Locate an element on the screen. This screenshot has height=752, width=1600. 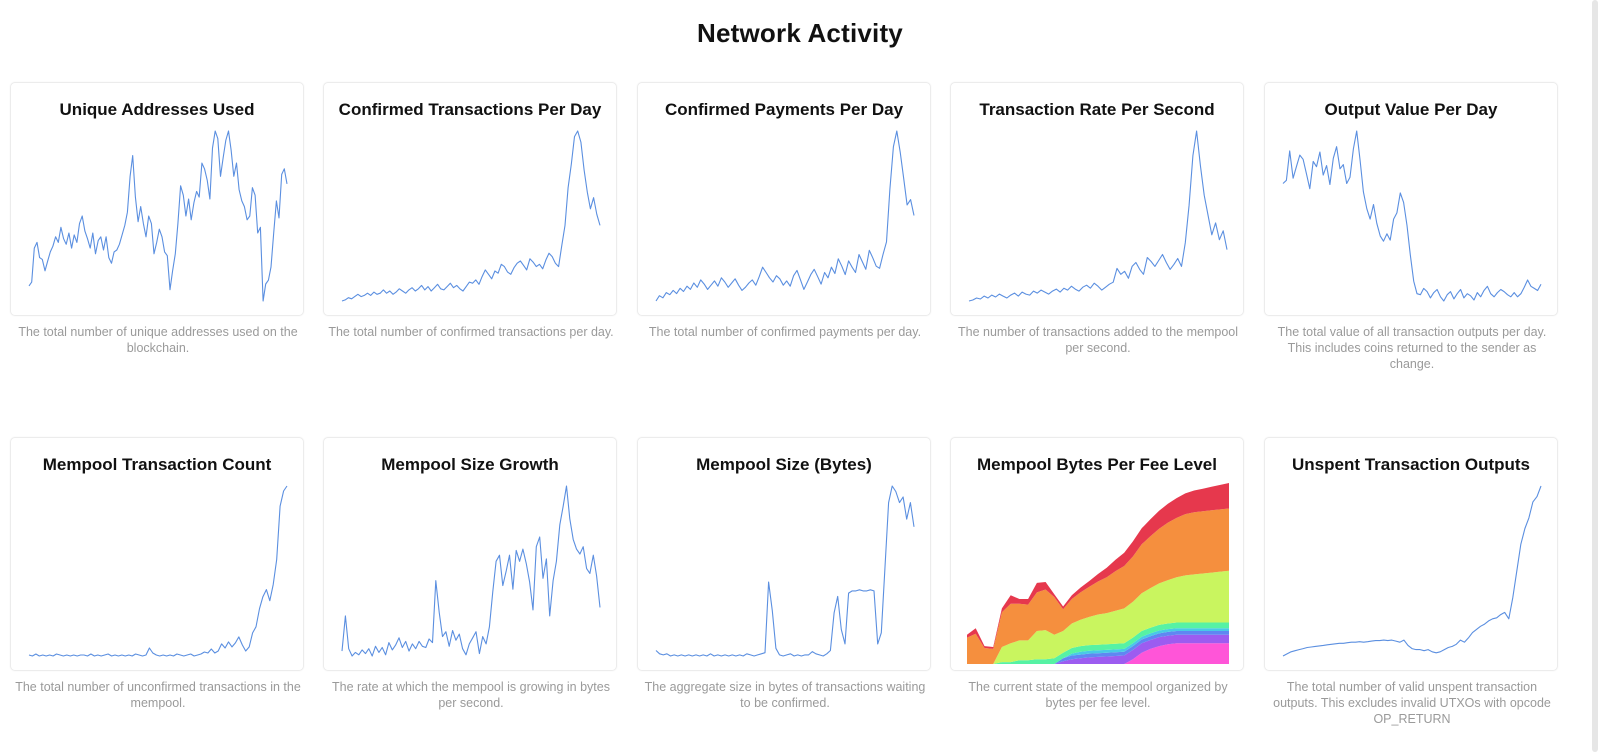
chart-title: Confirmed Payments Per Day is located at coordinates (784, 109).